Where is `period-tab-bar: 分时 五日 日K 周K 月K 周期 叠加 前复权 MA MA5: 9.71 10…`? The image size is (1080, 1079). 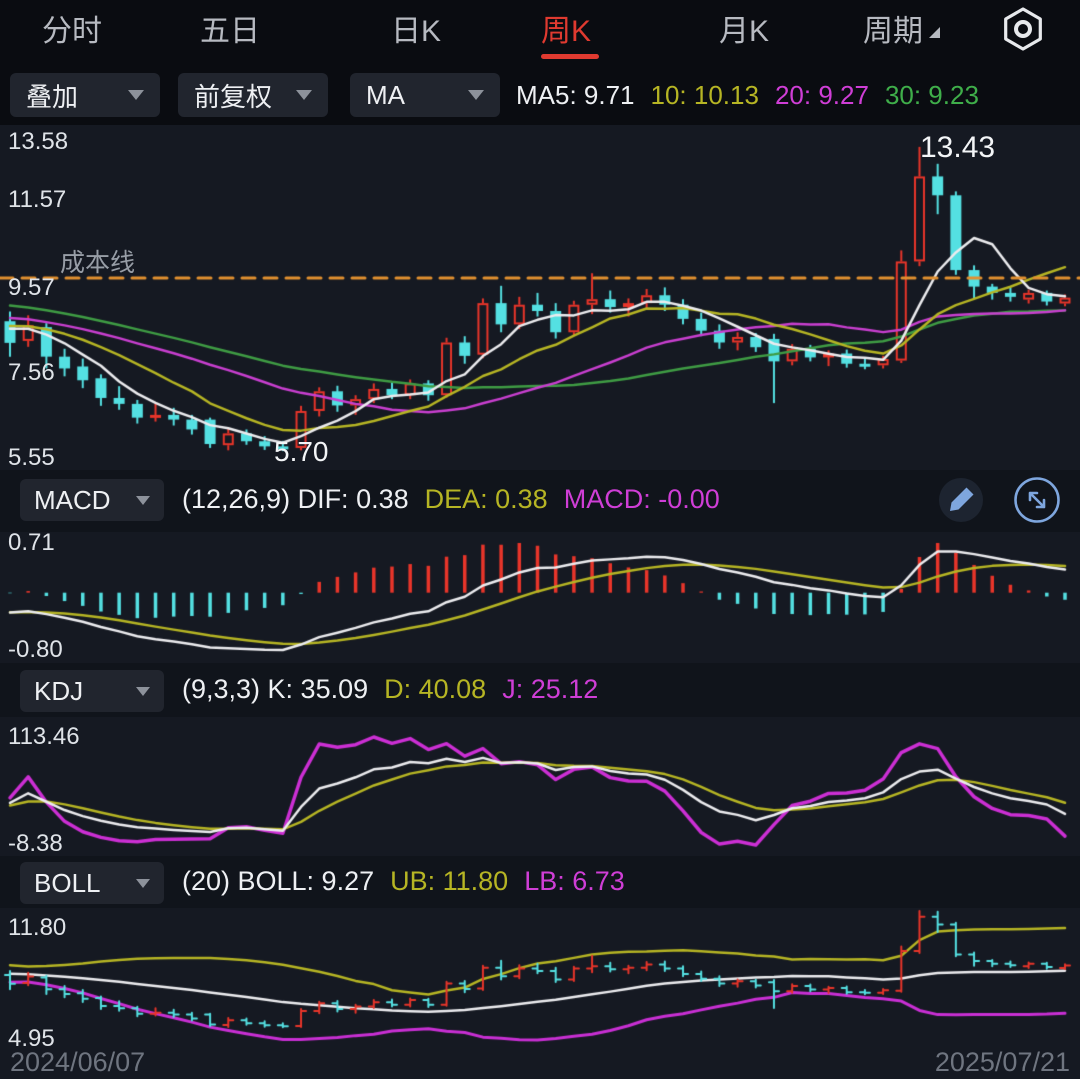 period-tab-bar: 分时 五日 日K 周K 月K 周期 叠加 前复权 MA MA5: 9.71 10… is located at coordinates (540, 62).